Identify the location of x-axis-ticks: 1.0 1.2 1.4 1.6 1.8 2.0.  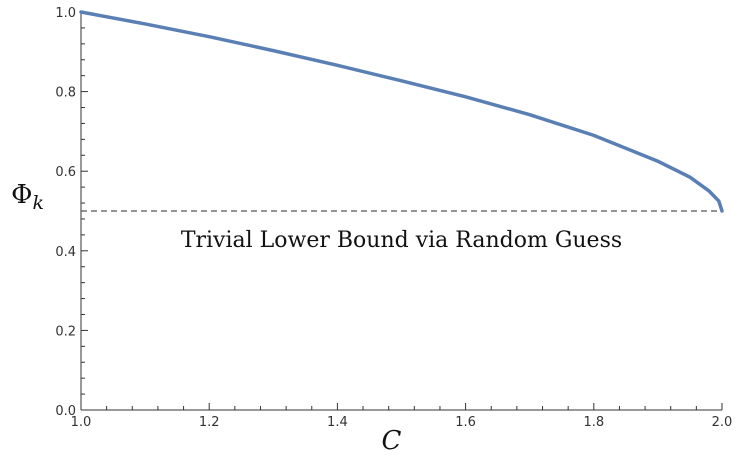
(402, 416).